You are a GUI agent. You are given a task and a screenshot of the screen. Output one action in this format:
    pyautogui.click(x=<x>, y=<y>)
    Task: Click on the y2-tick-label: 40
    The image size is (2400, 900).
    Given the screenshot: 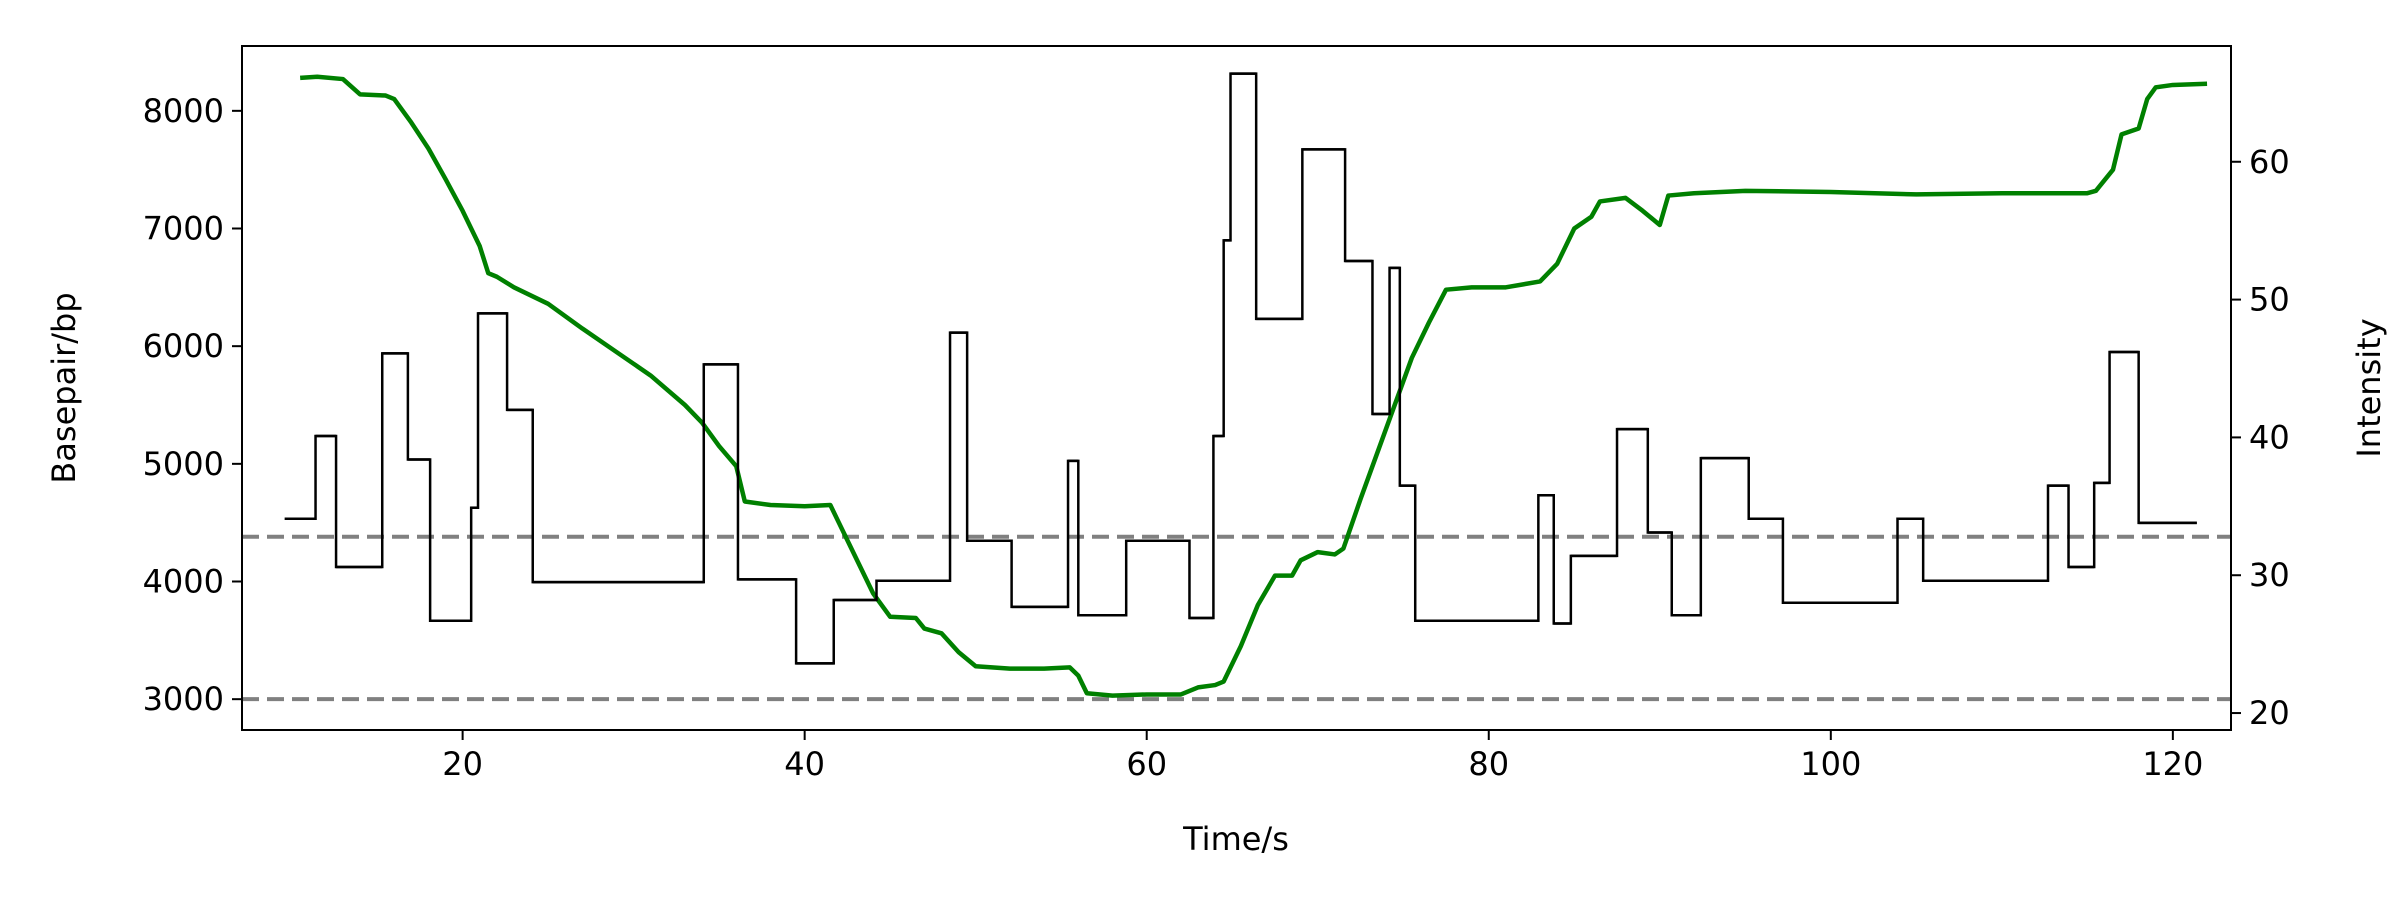 What is the action you would take?
    pyautogui.click(x=2269, y=437)
    